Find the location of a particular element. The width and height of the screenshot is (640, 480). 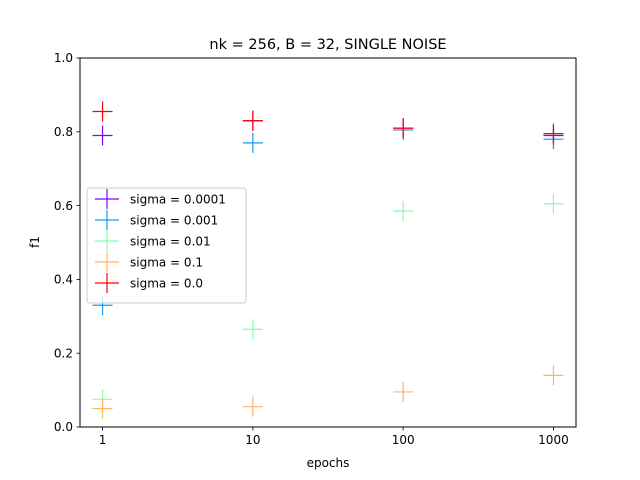

legend-label: sigma = 0.0 is located at coordinates (166, 283).